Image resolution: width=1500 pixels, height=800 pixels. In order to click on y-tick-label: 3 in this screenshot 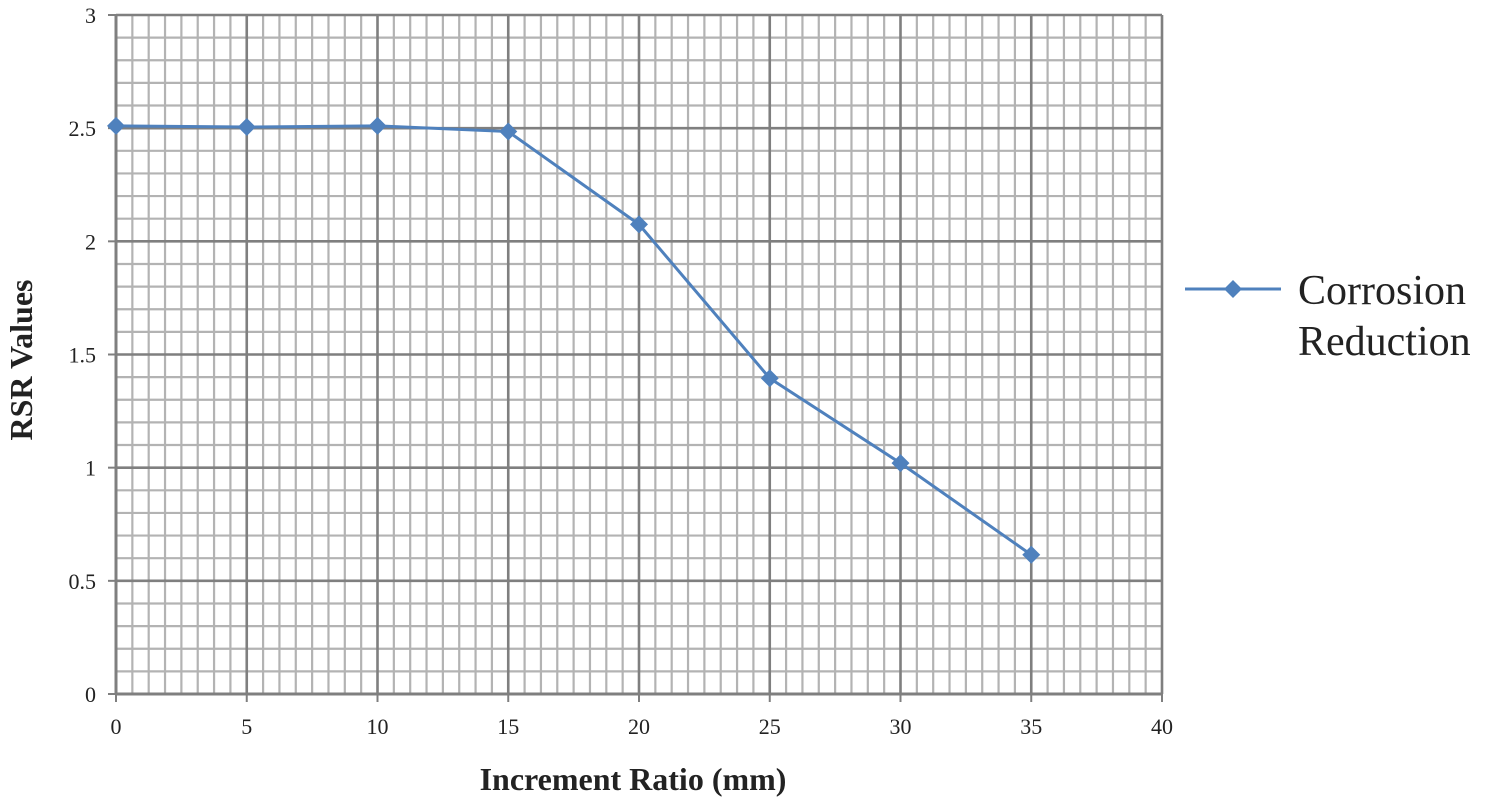, I will do `click(90, 15)`.